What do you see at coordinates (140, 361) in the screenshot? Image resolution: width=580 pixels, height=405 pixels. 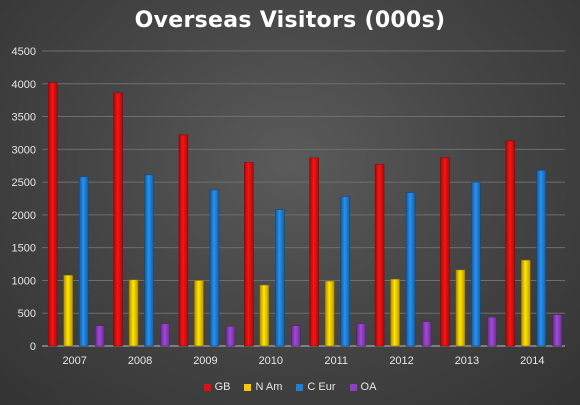 I see `x-tick-label: 2008` at bounding box center [140, 361].